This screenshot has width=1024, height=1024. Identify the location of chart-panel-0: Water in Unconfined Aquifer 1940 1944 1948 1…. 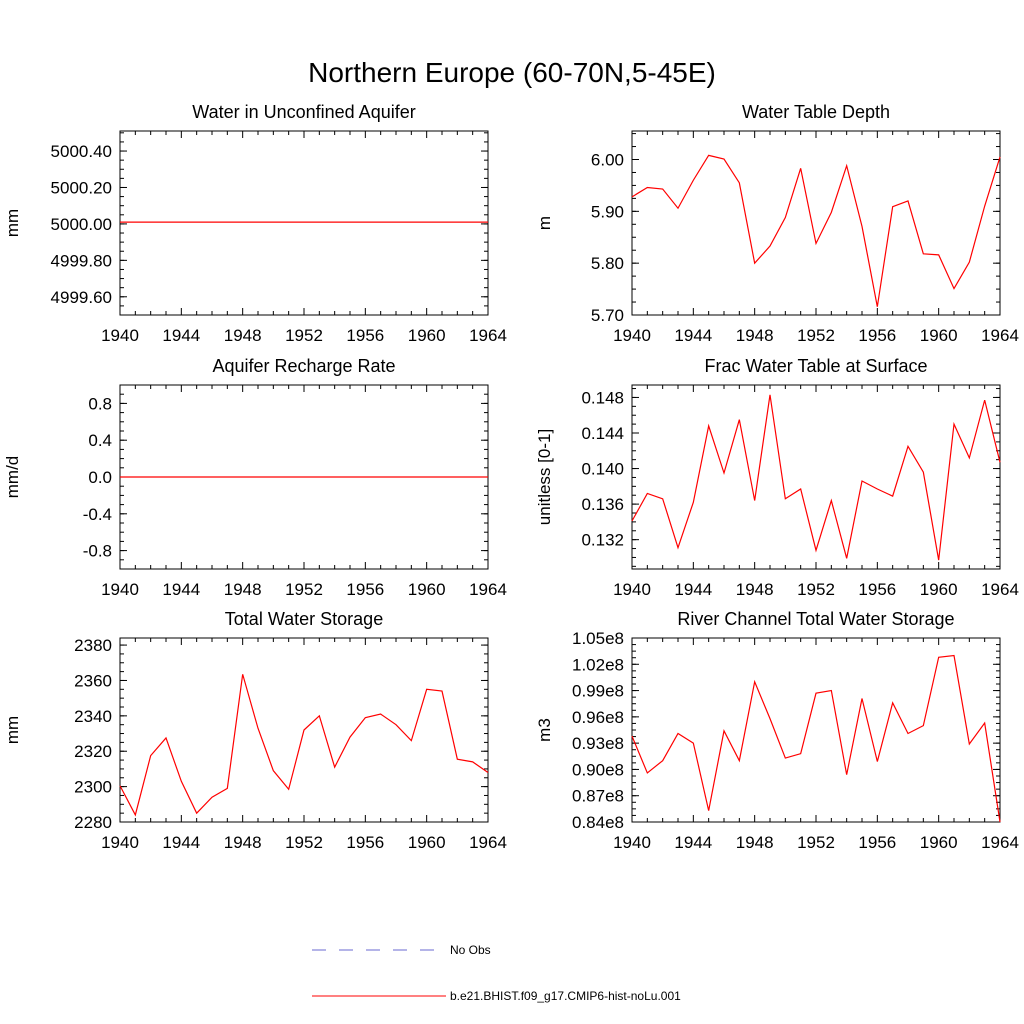
(255, 223).